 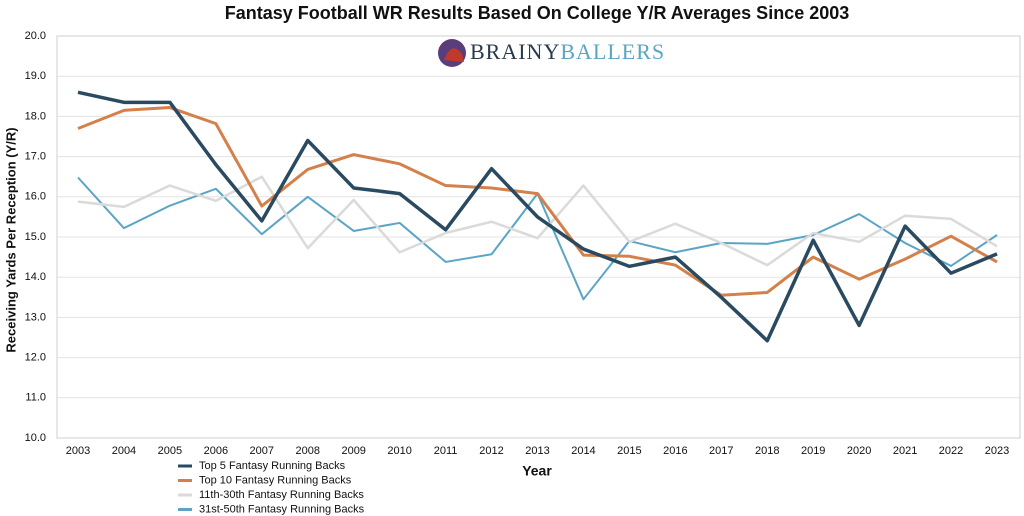 I want to click on x-tick-label: 2016, so click(x=675, y=451).